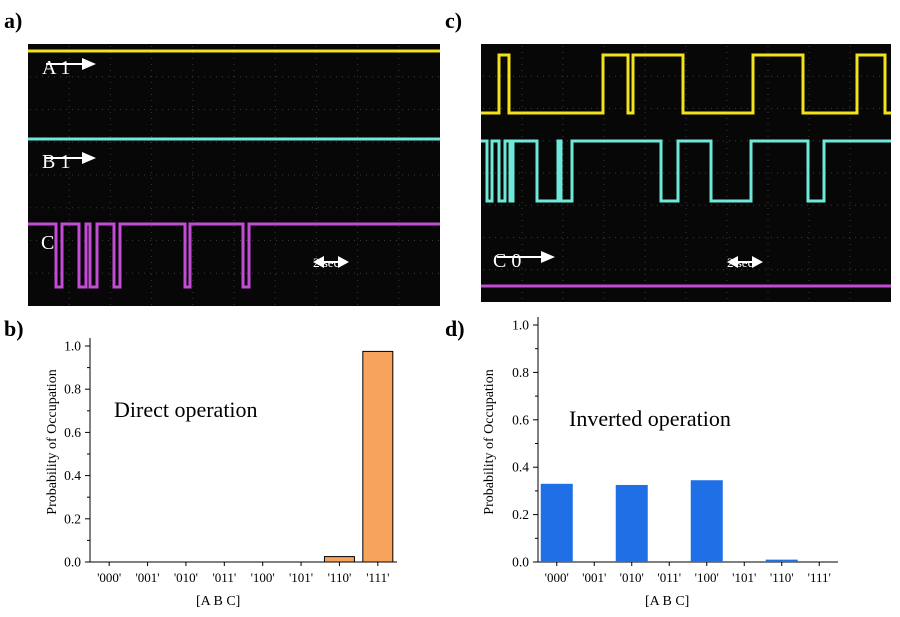 The image size is (900, 617). I want to click on y-axis-label-d: Probability of Occupation, so click(489, 442).